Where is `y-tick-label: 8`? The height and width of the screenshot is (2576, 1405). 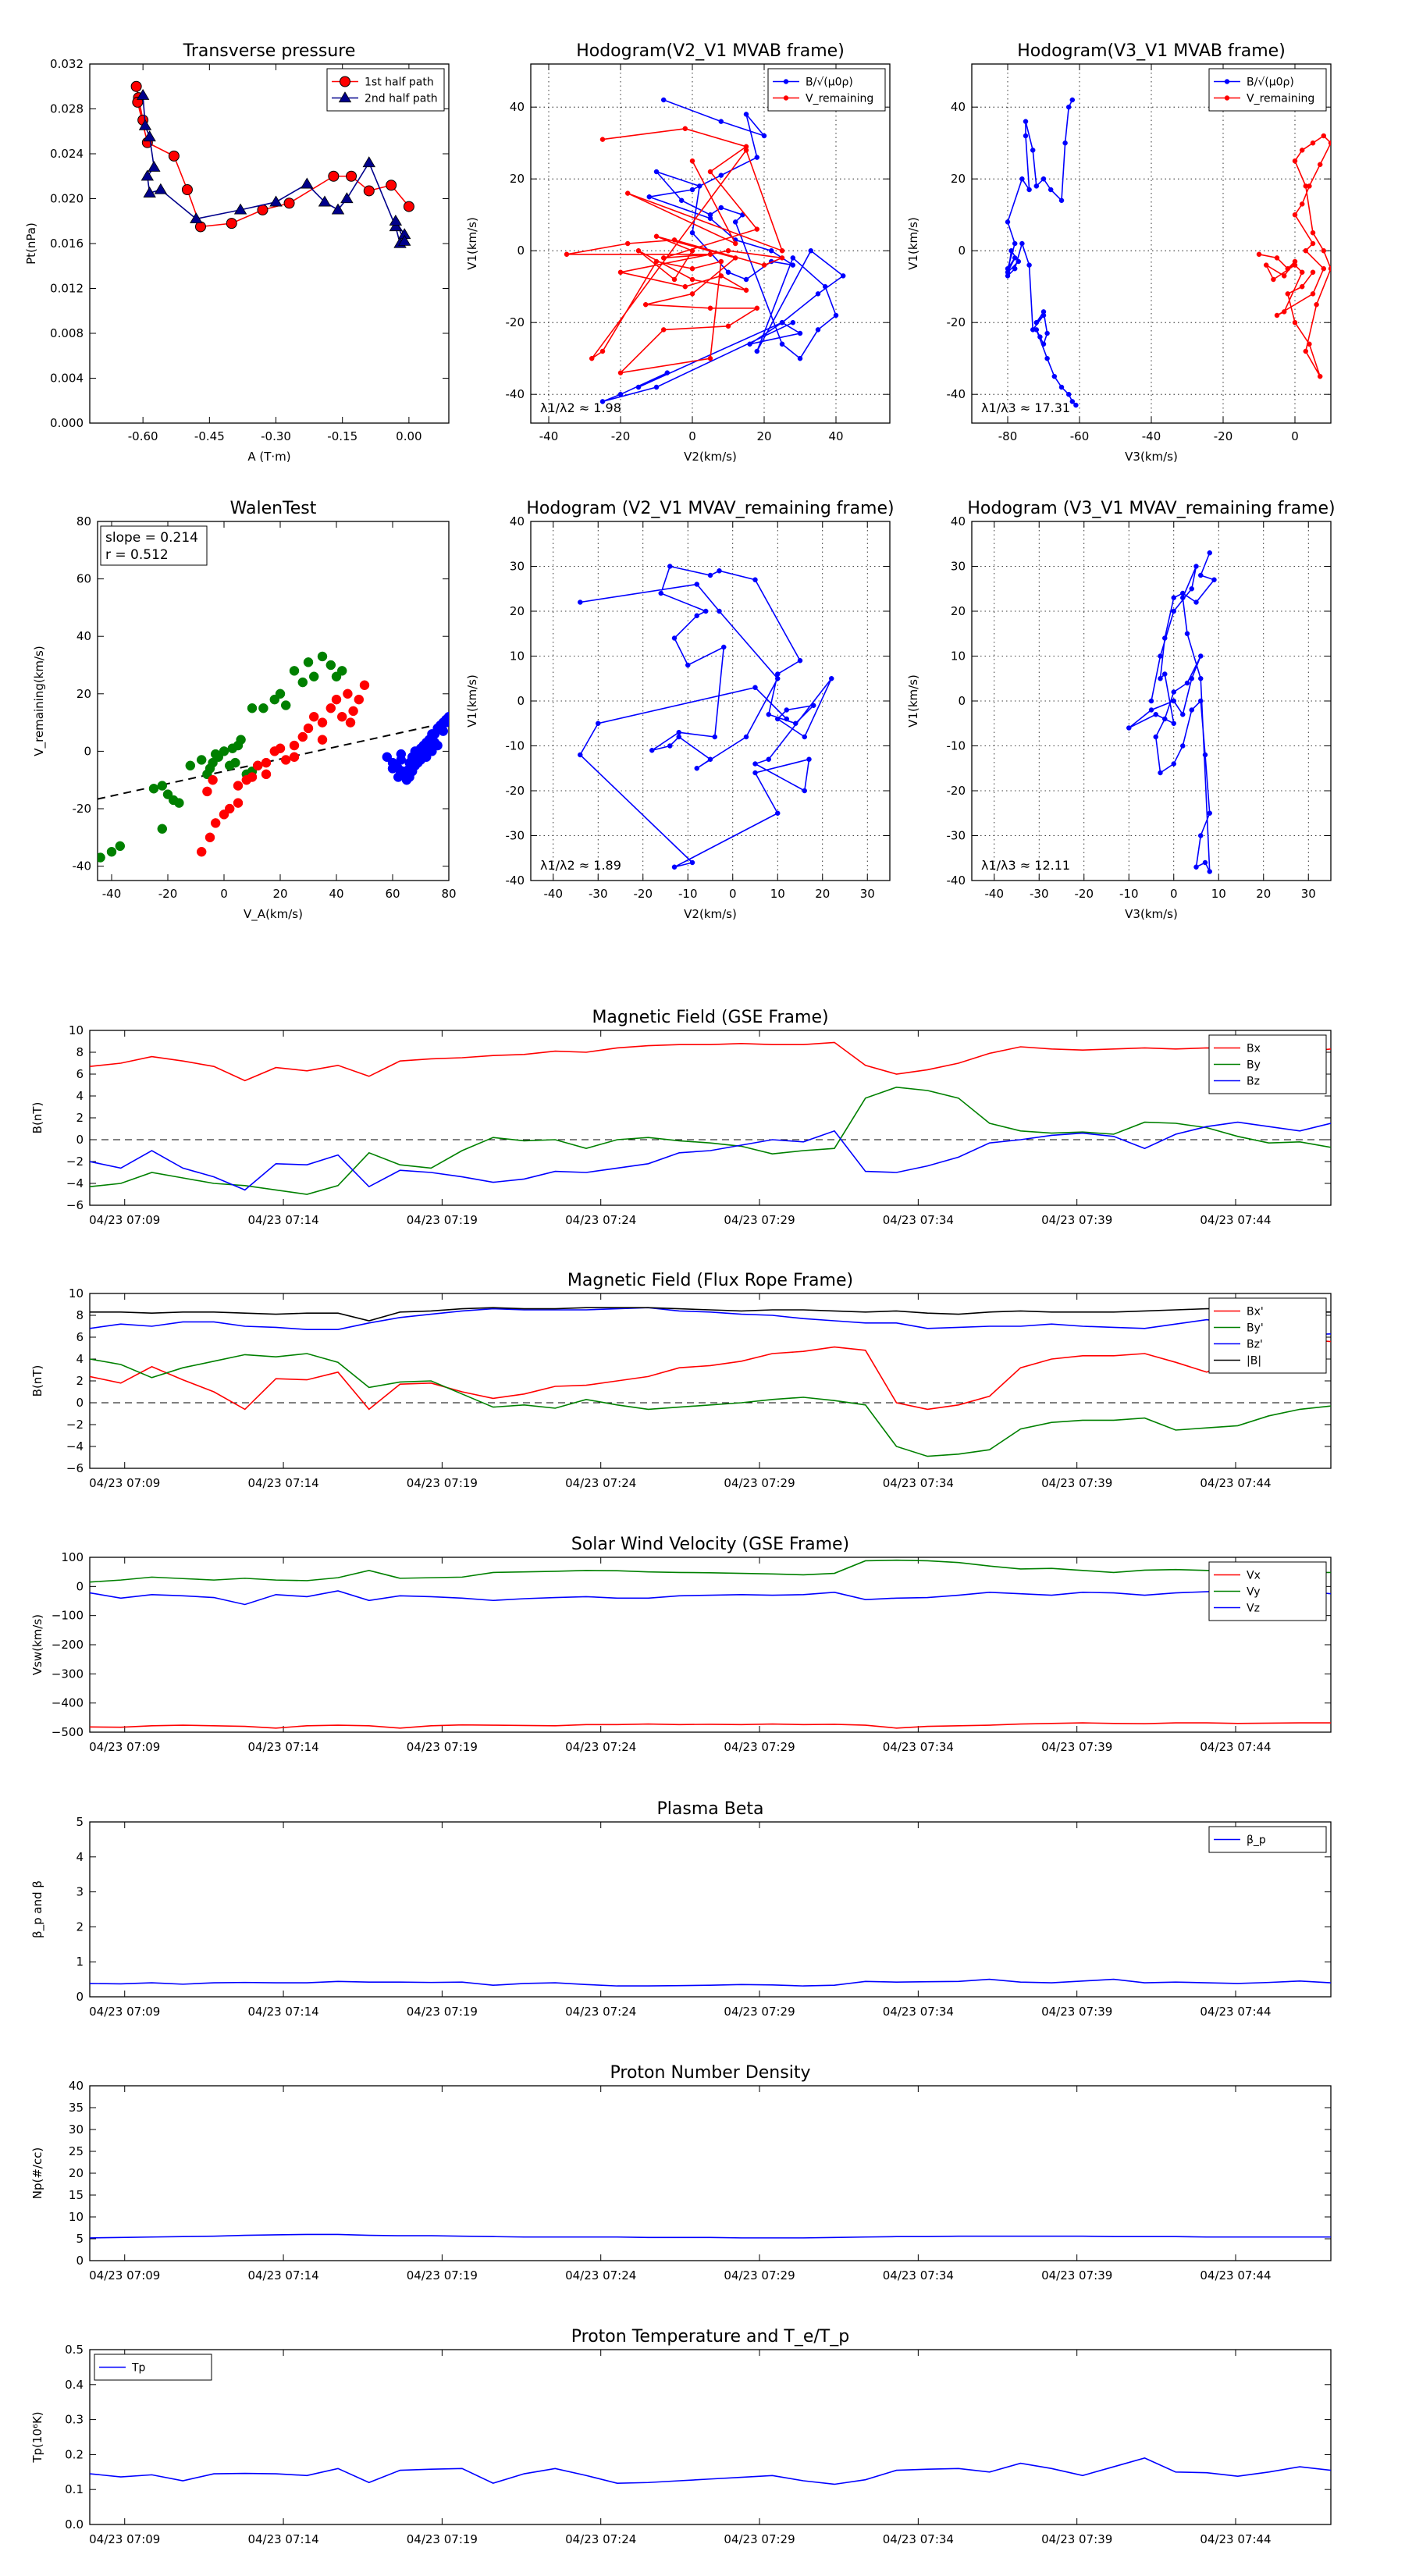 y-tick-label: 8 is located at coordinates (80, 1315).